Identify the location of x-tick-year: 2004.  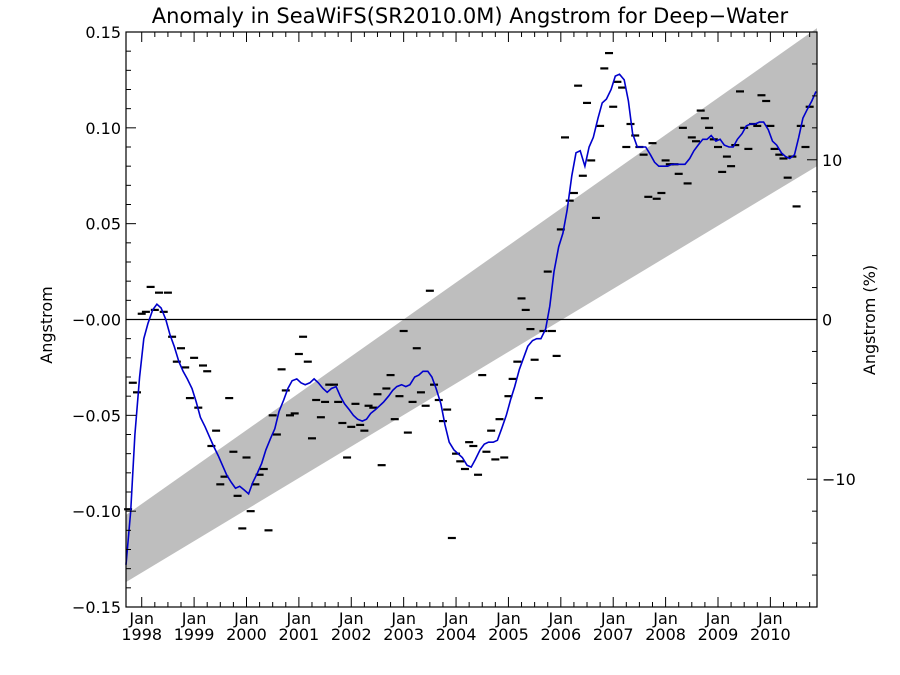
(456, 634).